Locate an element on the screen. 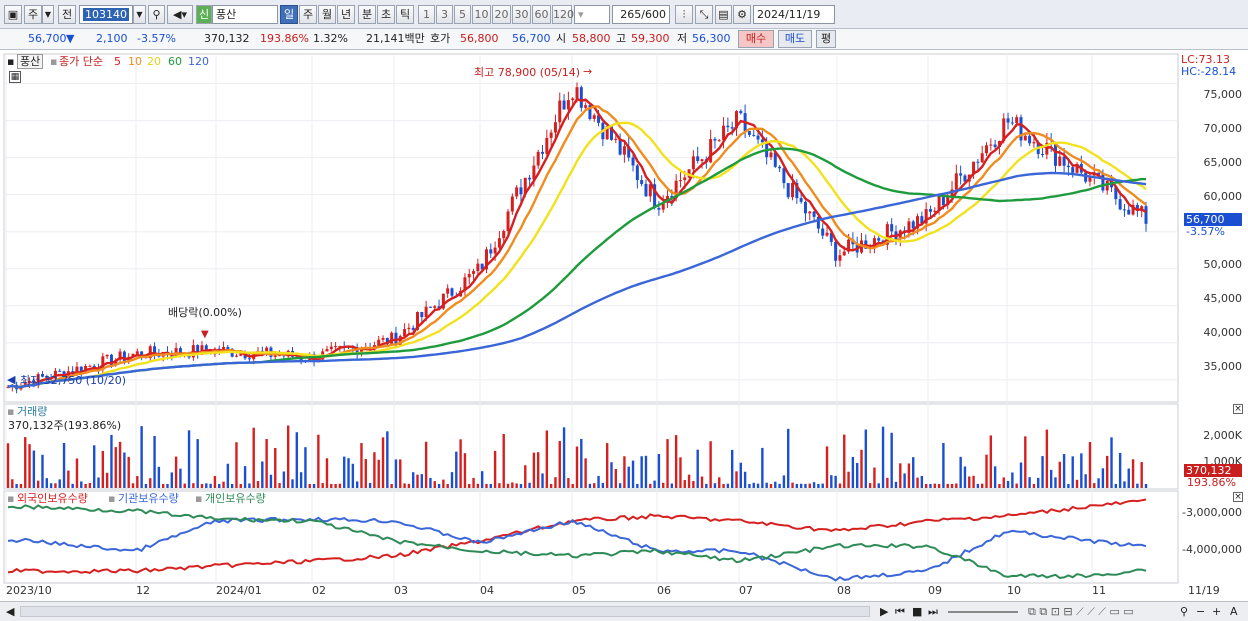 This screenshot has height=621, width=1248. date-input: 2024/11/19 is located at coordinates (794, 14).